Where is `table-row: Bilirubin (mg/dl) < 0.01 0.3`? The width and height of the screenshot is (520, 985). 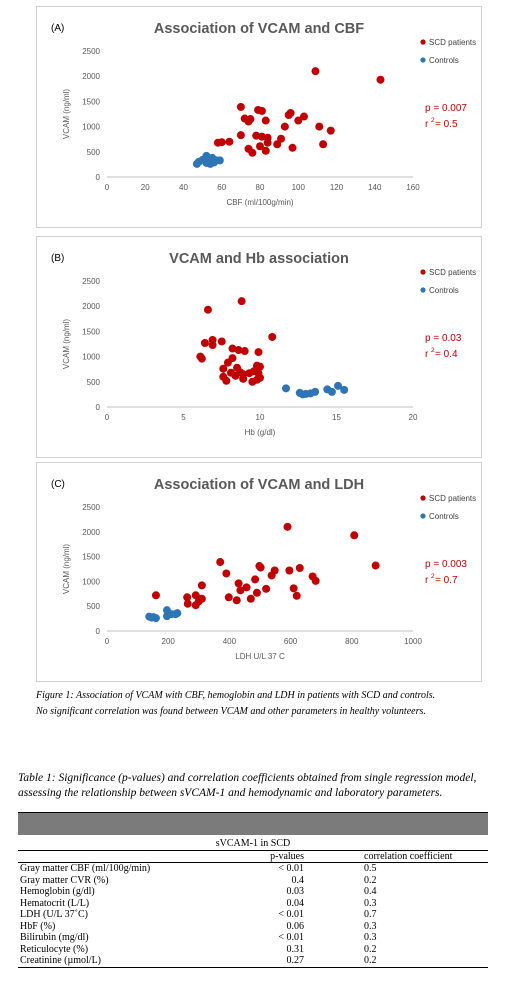
table-row: Bilirubin (mg/dl) < 0.01 0.3 is located at coordinates (253, 938).